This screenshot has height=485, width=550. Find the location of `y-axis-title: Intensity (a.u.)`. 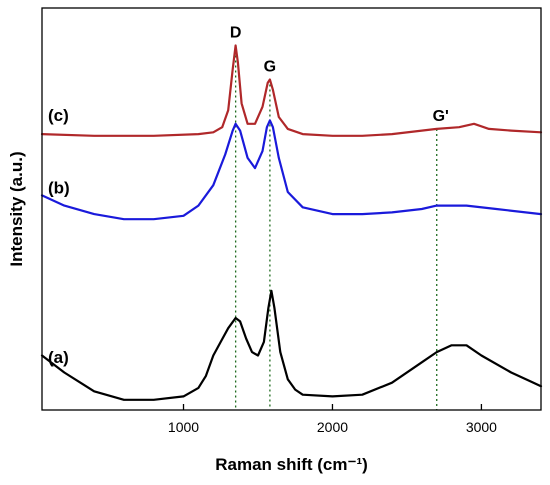

y-axis-title: Intensity (a.u.) is located at coordinates (16, 208).